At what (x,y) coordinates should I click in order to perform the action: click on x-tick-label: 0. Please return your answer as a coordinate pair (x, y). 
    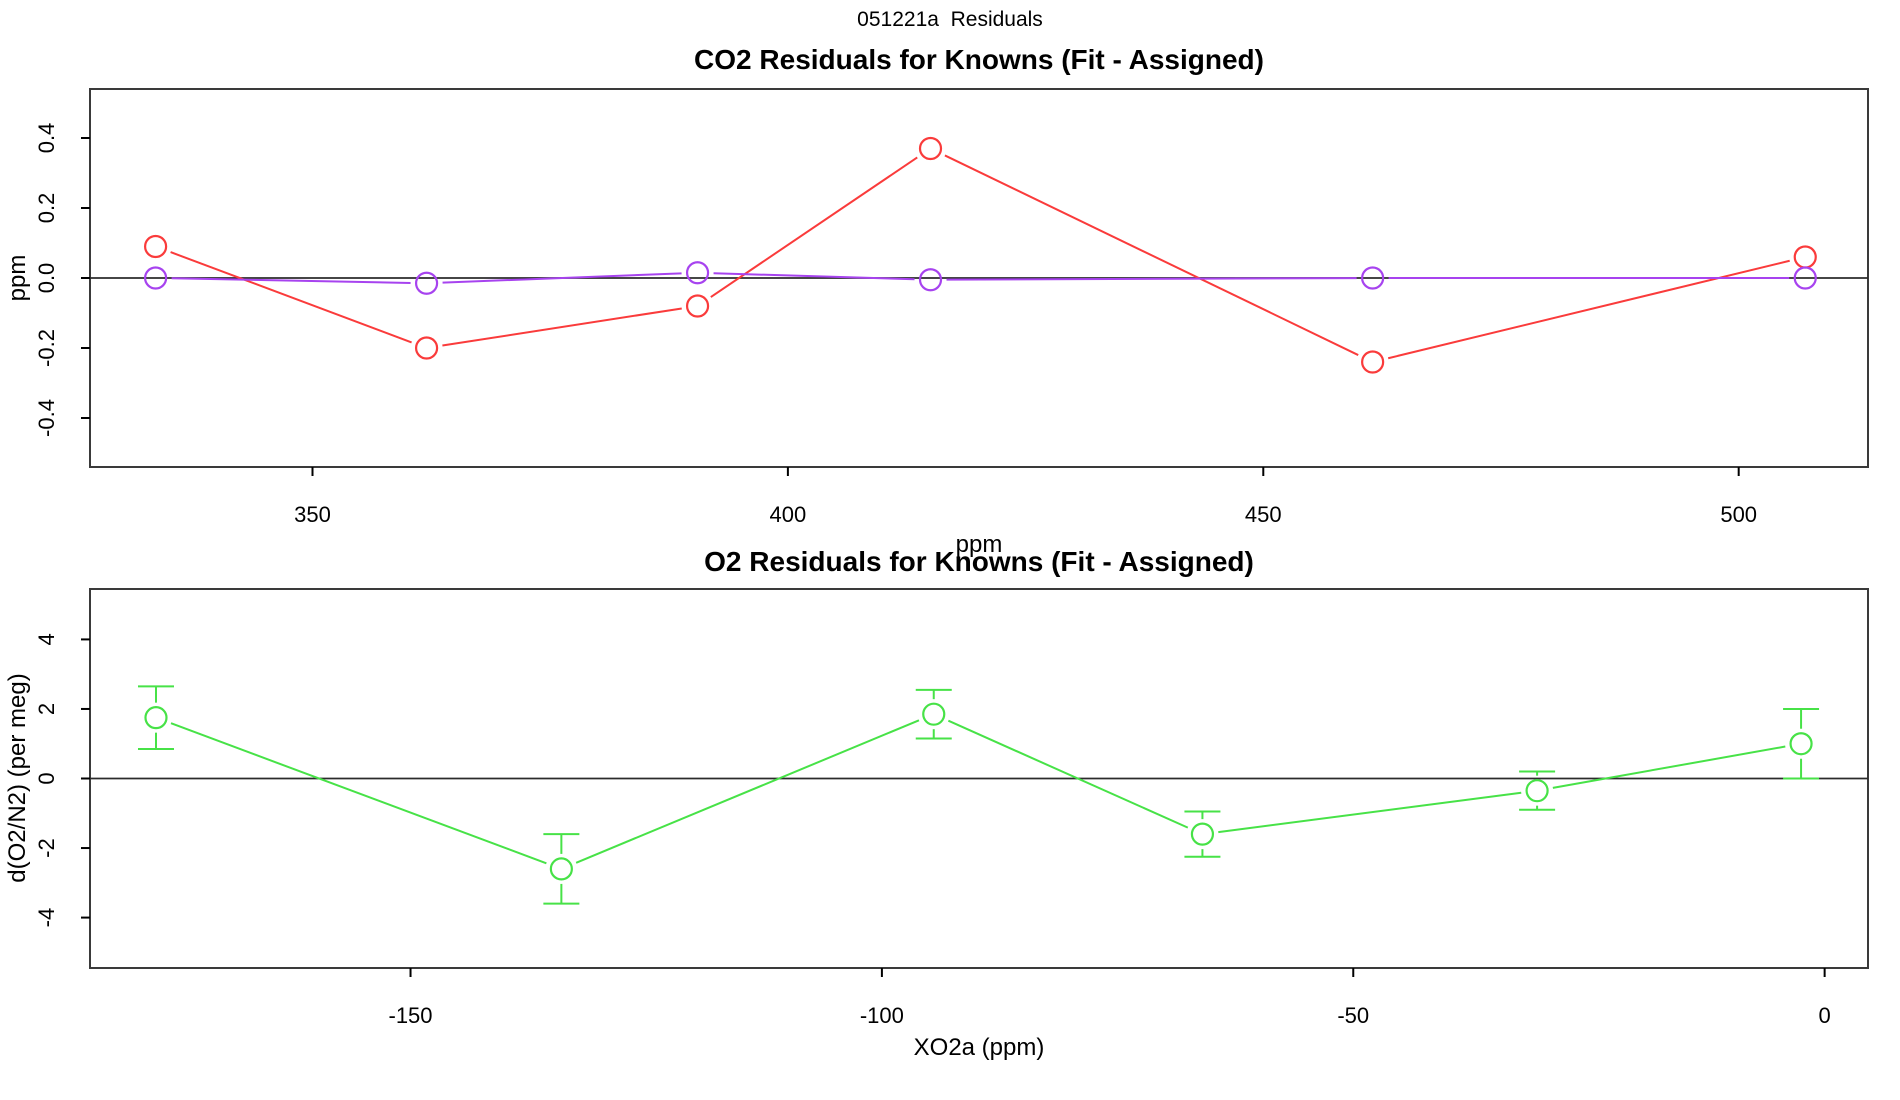
    Looking at the image, I should click on (1825, 1015).